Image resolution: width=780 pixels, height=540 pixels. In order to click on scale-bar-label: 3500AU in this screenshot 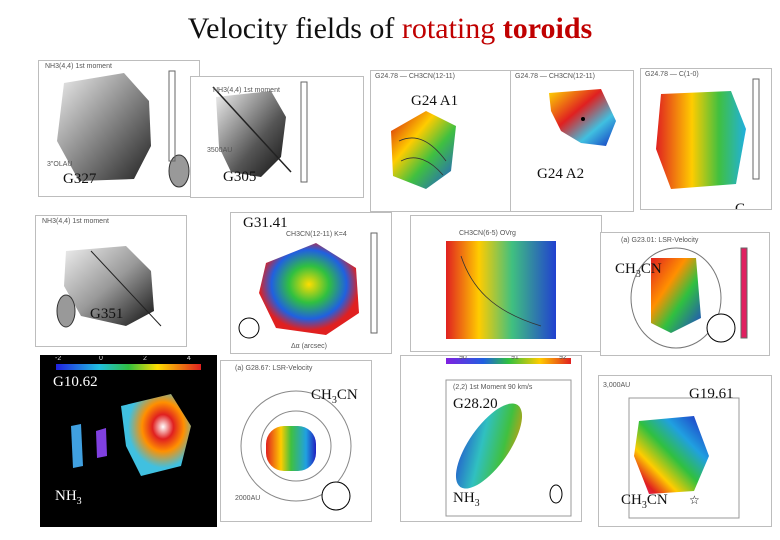, I will do `click(220, 150)`.